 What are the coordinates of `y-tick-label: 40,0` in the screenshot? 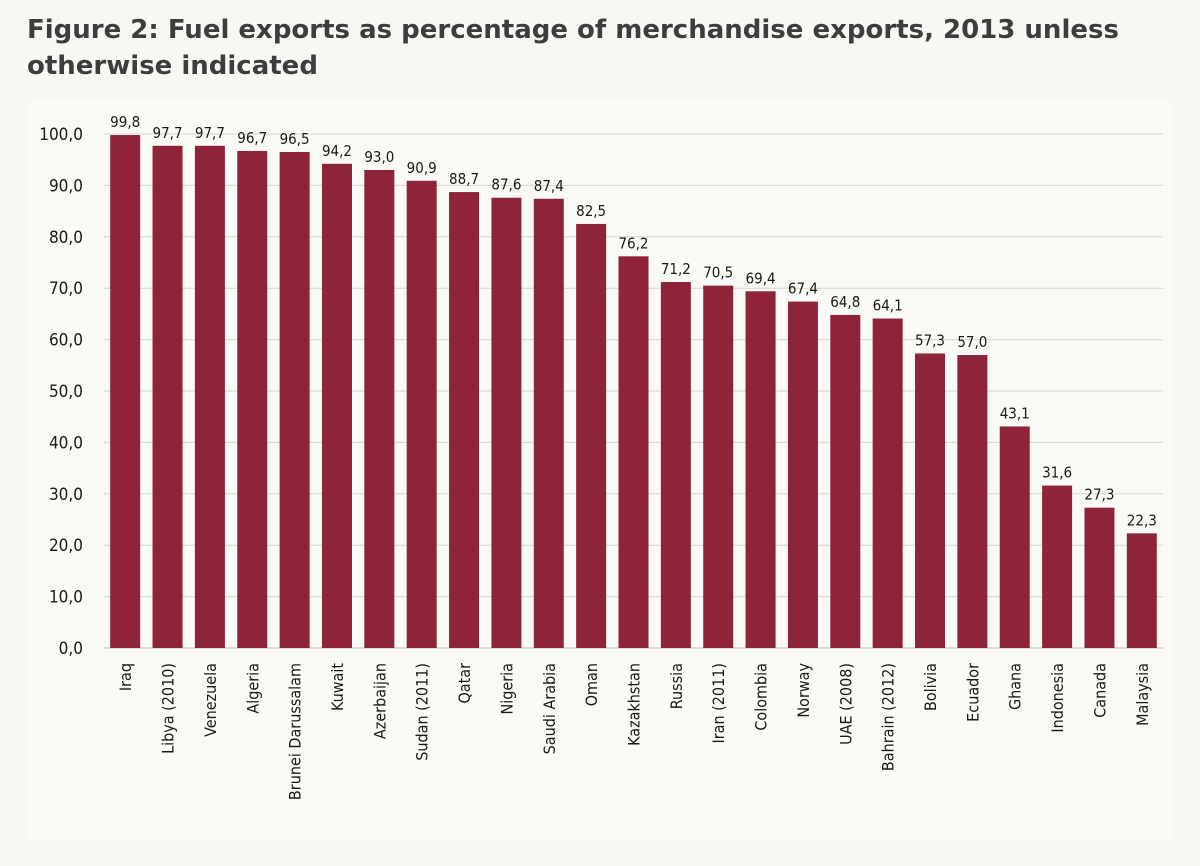 It's located at (66, 443).